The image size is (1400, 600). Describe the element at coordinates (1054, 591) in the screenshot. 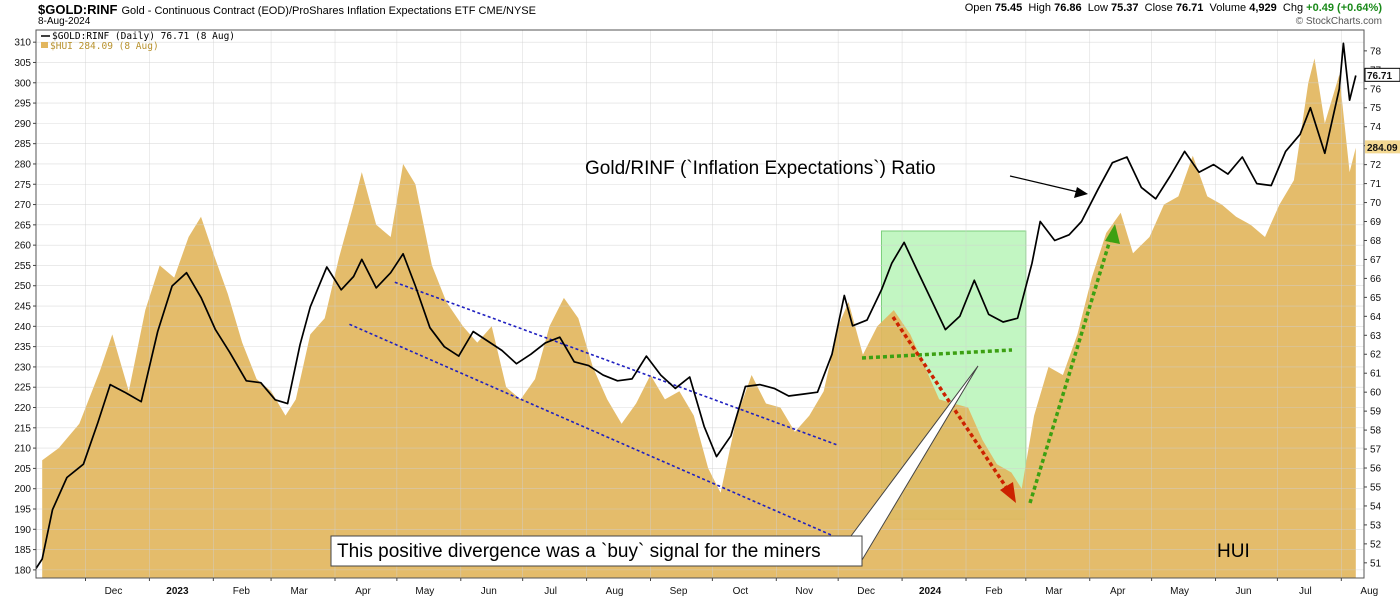

I see `x-tick-label: Mar` at that location.